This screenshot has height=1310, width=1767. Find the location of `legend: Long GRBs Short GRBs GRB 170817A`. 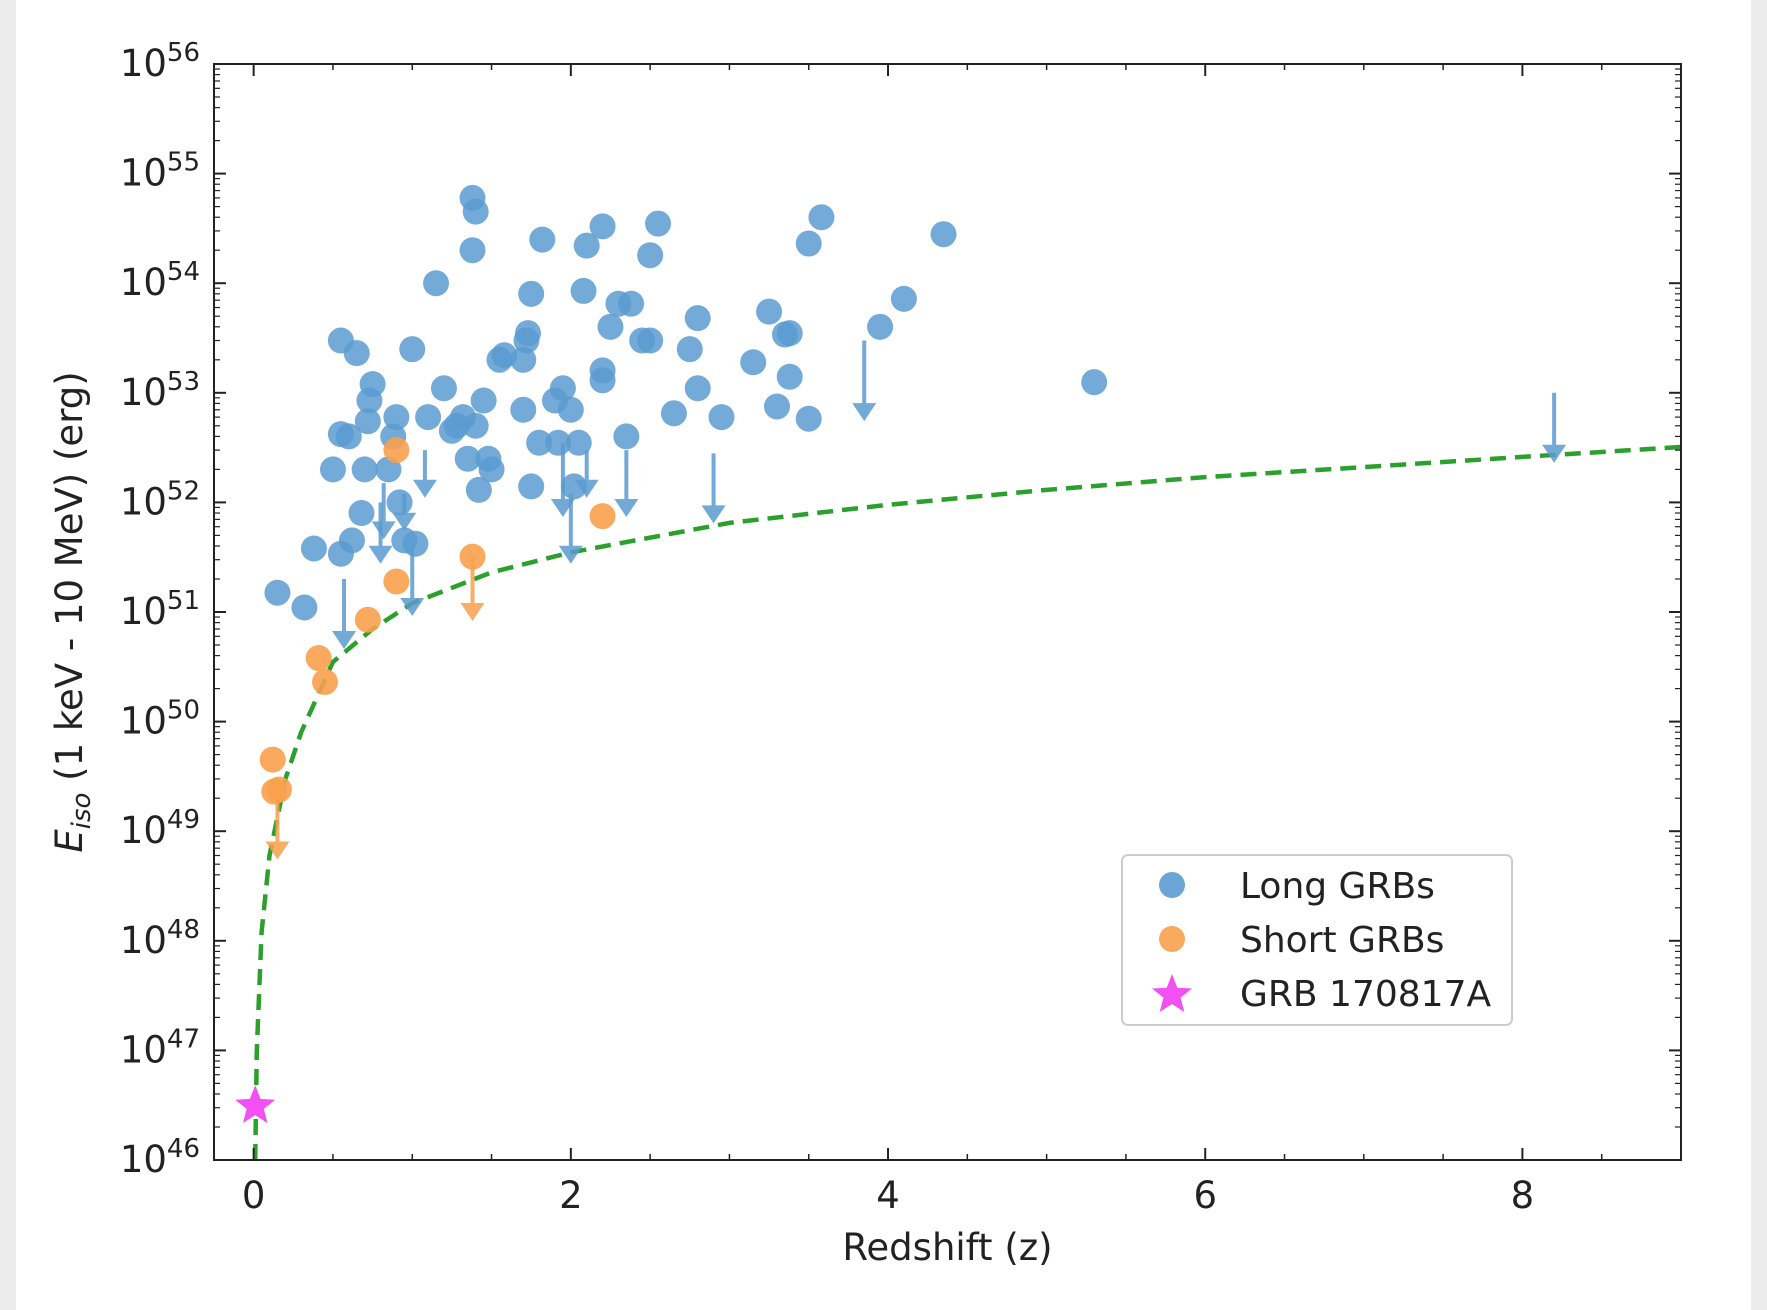

legend: Long GRBs Short GRBs GRB 170817A is located at coordinates (1317, 940).